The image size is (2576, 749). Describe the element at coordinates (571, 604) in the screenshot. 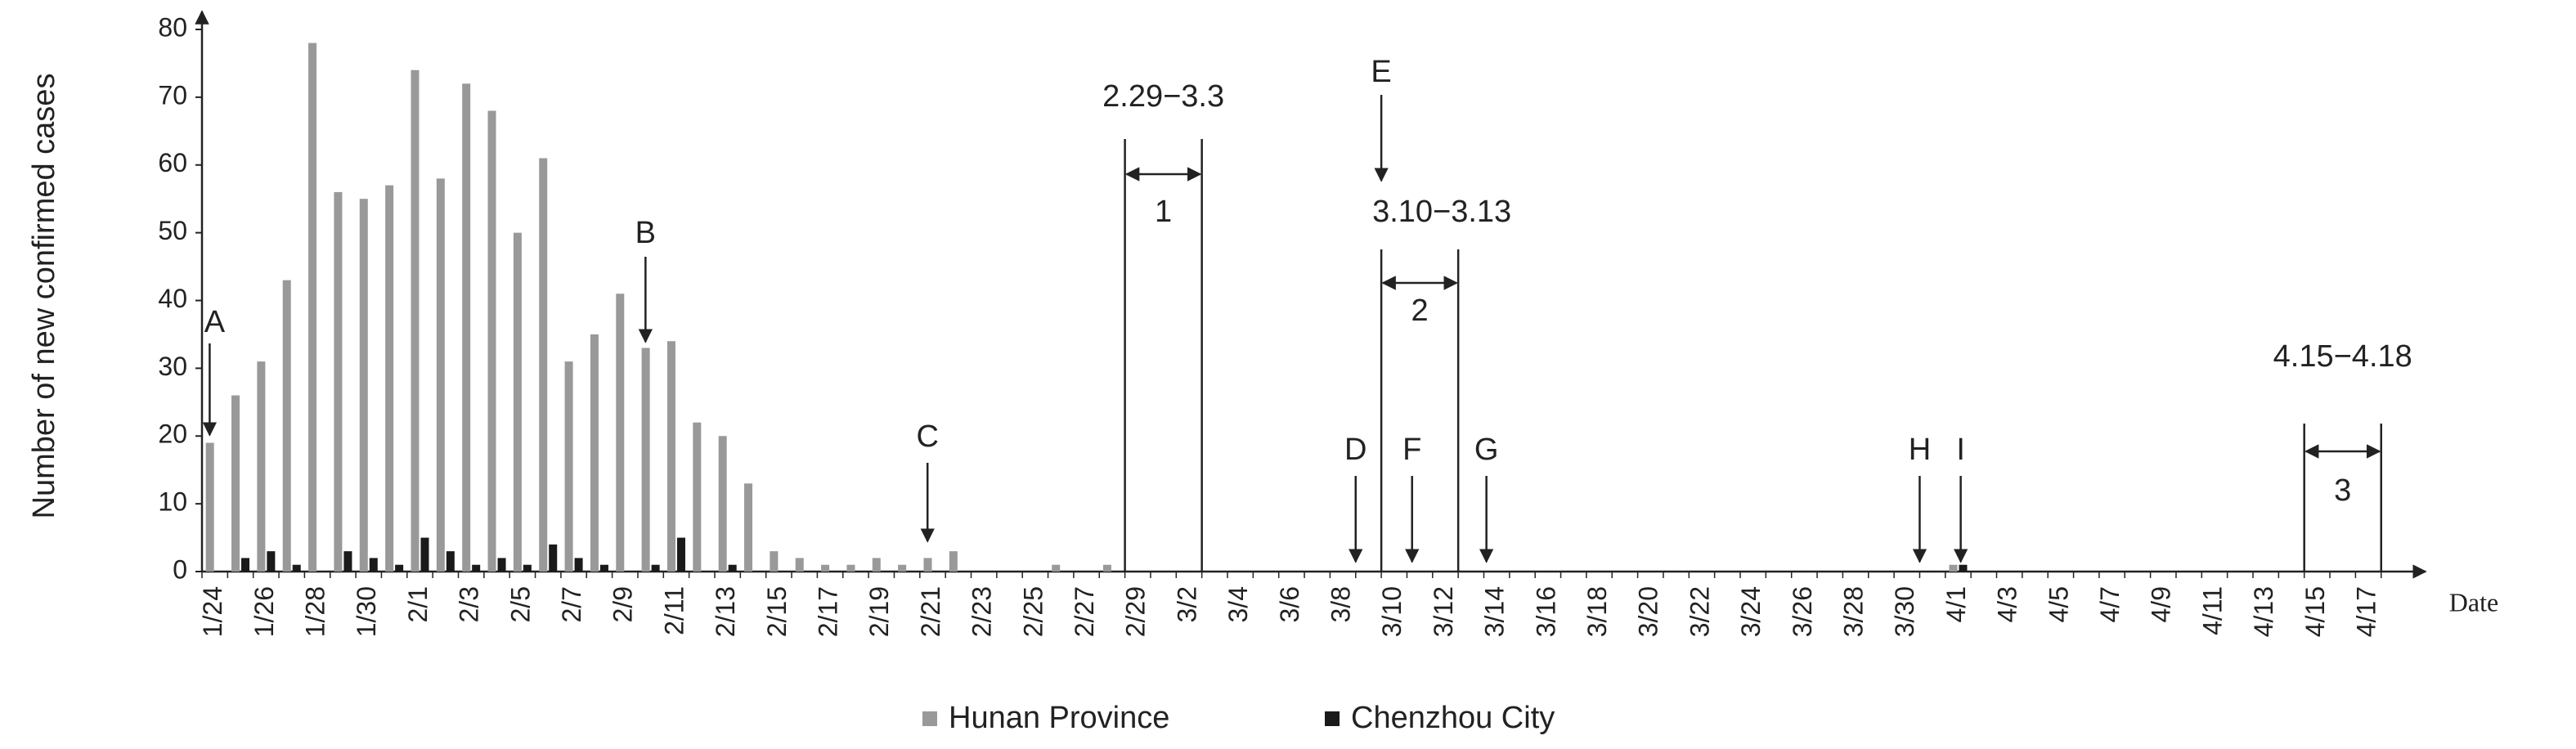

I see `x-tick-label: 2/7` at that location.